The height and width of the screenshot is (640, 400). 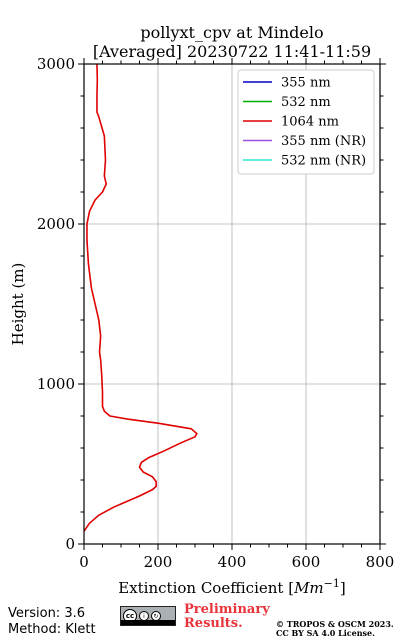 I want to click on preliminary-line2: Results., so click(x=213, y=623).